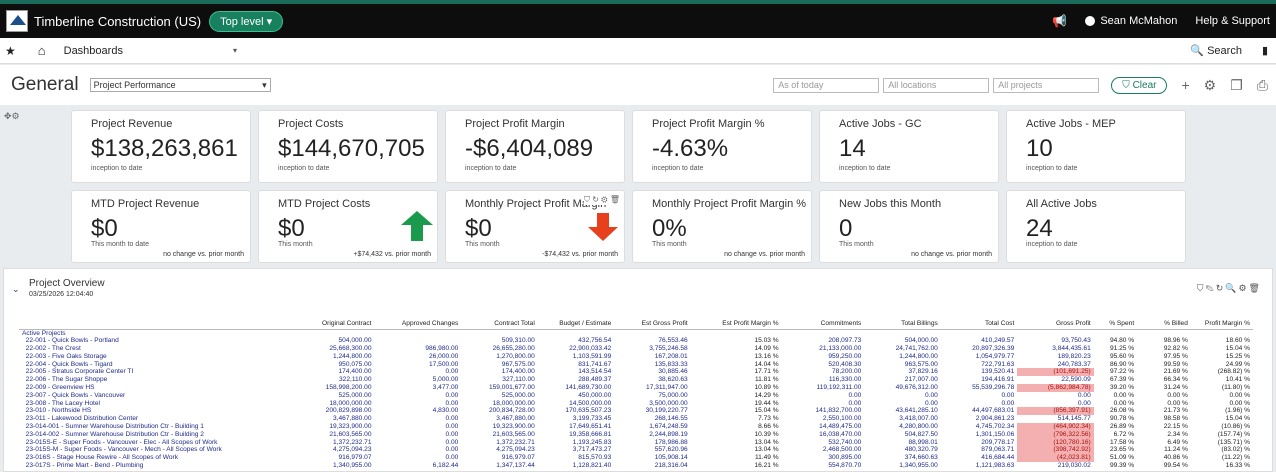 This screenshot has height=472, width=1276. I want to click on collapse-chevron-icon: ⌄, so click(16, 289).